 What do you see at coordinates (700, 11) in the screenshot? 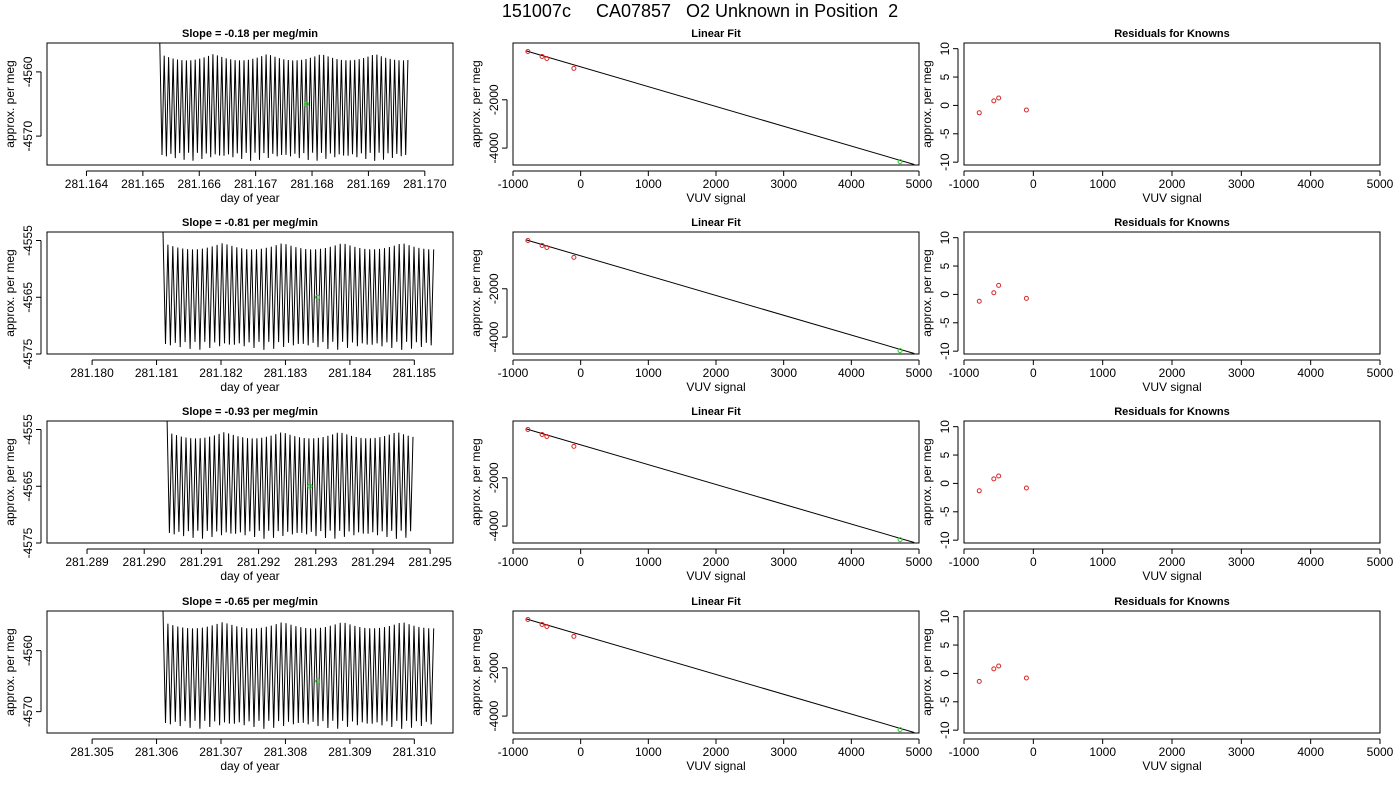
I see `figure-title: 151007c CA07857 O2 Unknown in Position 2` at bounding box center [700, 11].